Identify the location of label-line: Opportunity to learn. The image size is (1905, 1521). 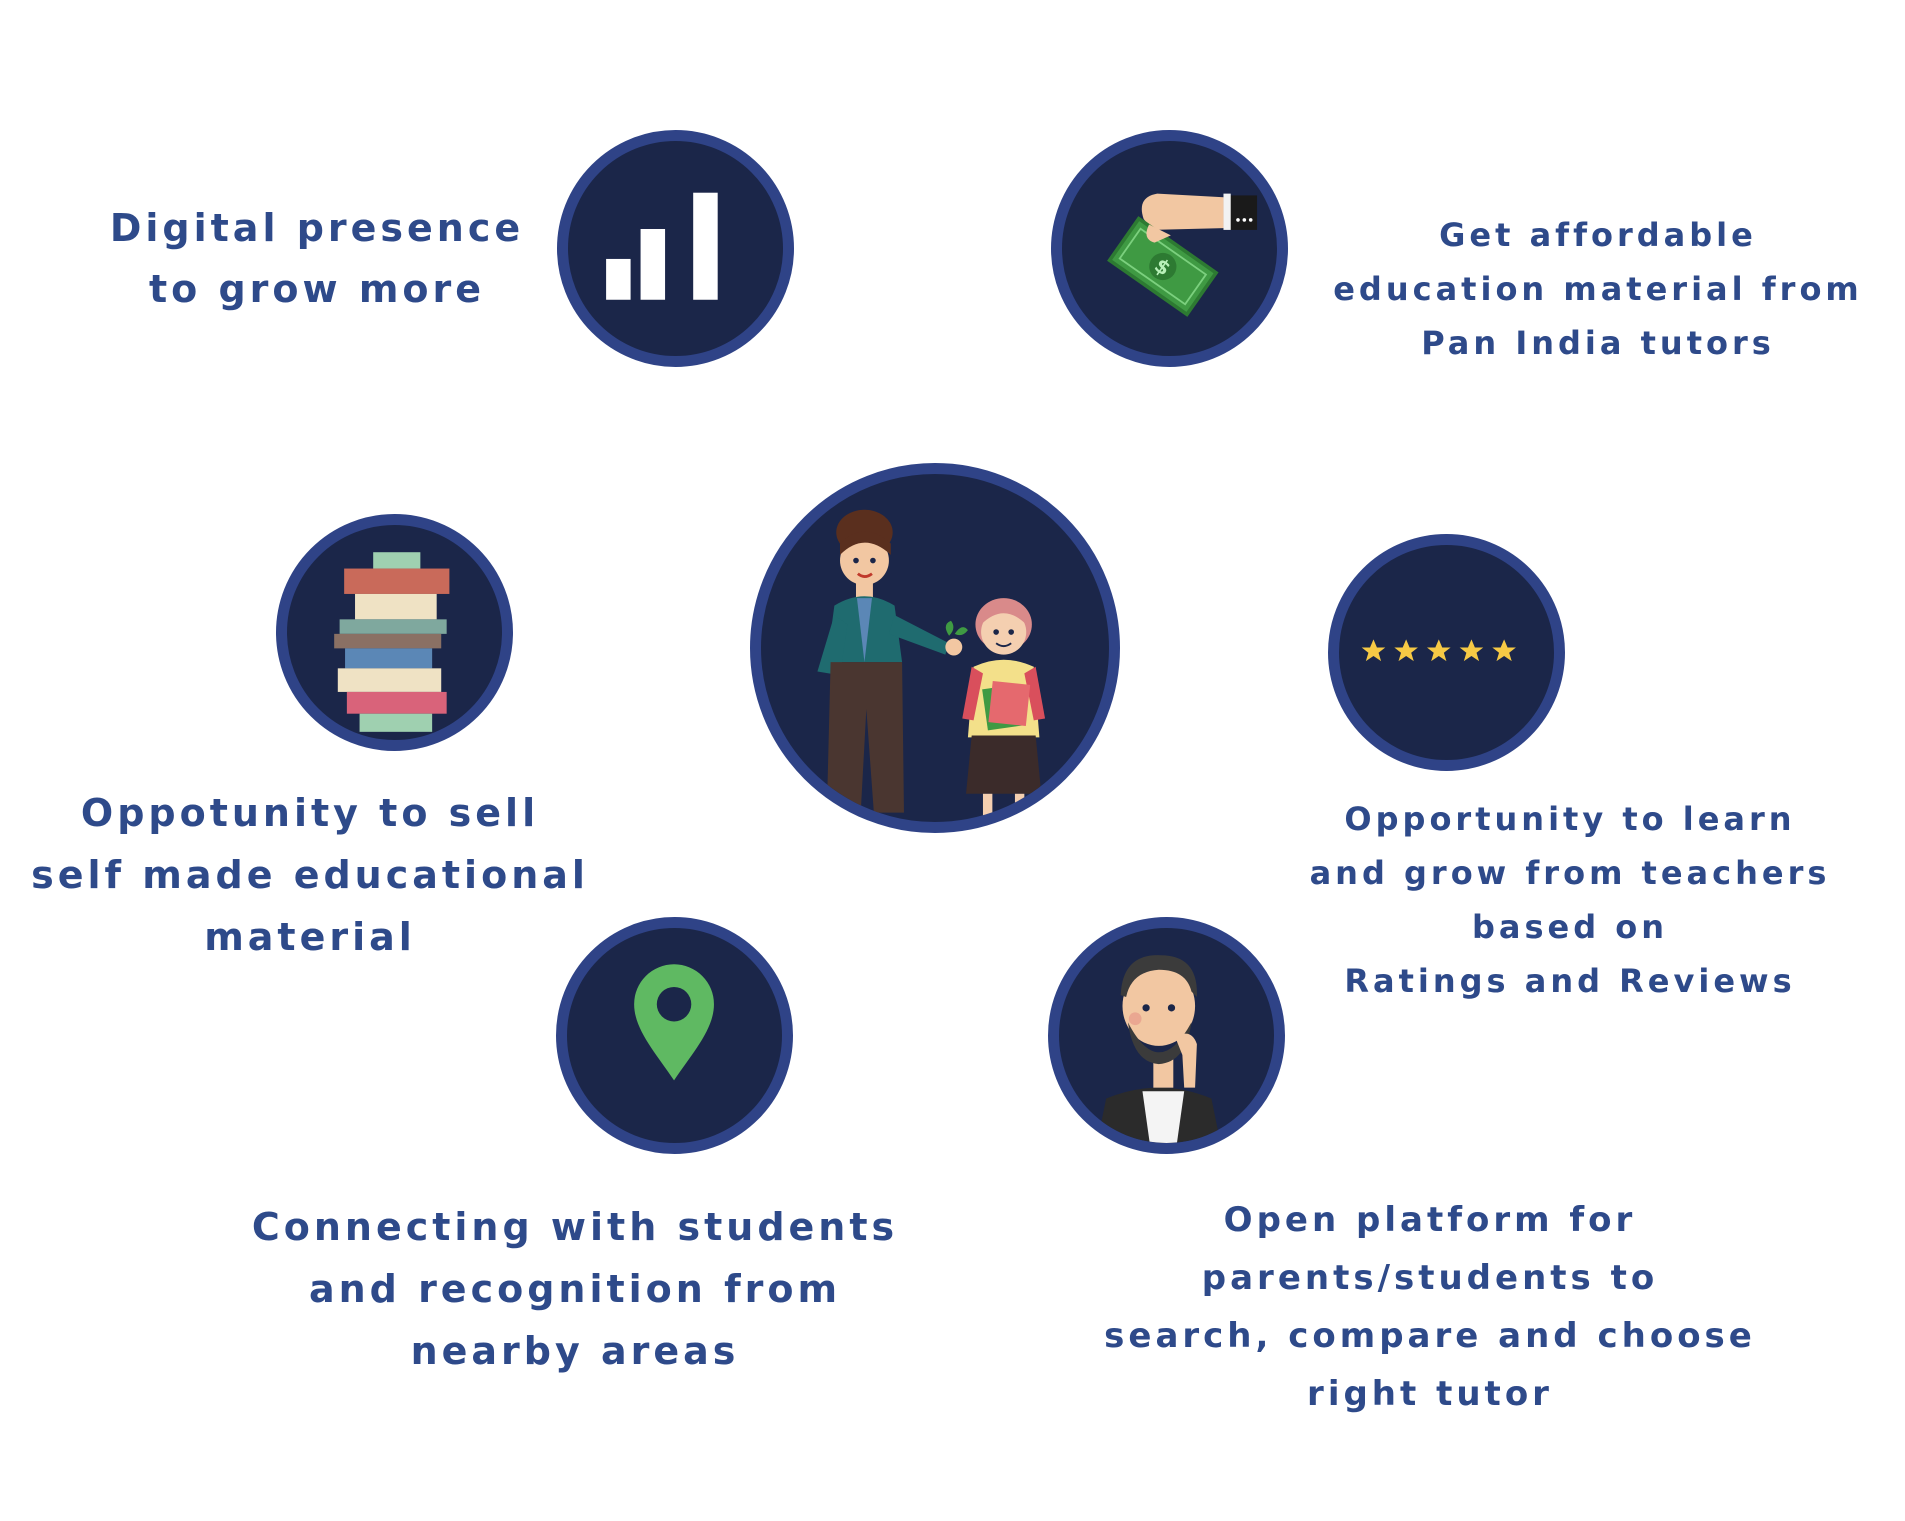
(1570, 819).